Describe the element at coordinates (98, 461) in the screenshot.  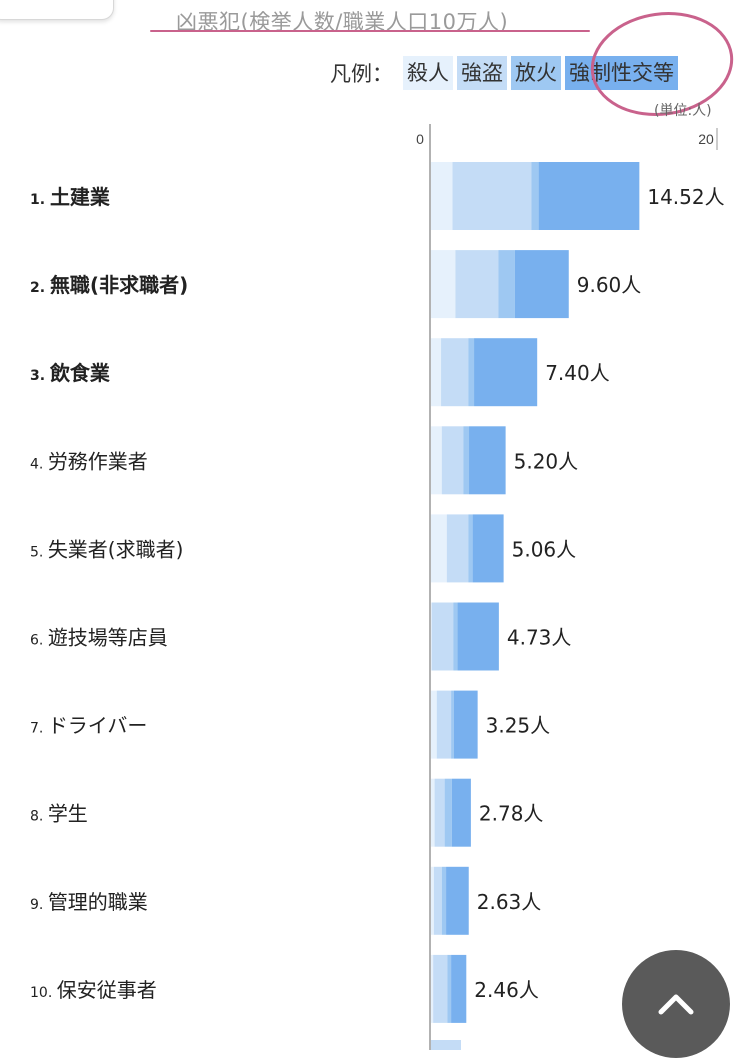
I see `category-name: 労務作業者` at that location.